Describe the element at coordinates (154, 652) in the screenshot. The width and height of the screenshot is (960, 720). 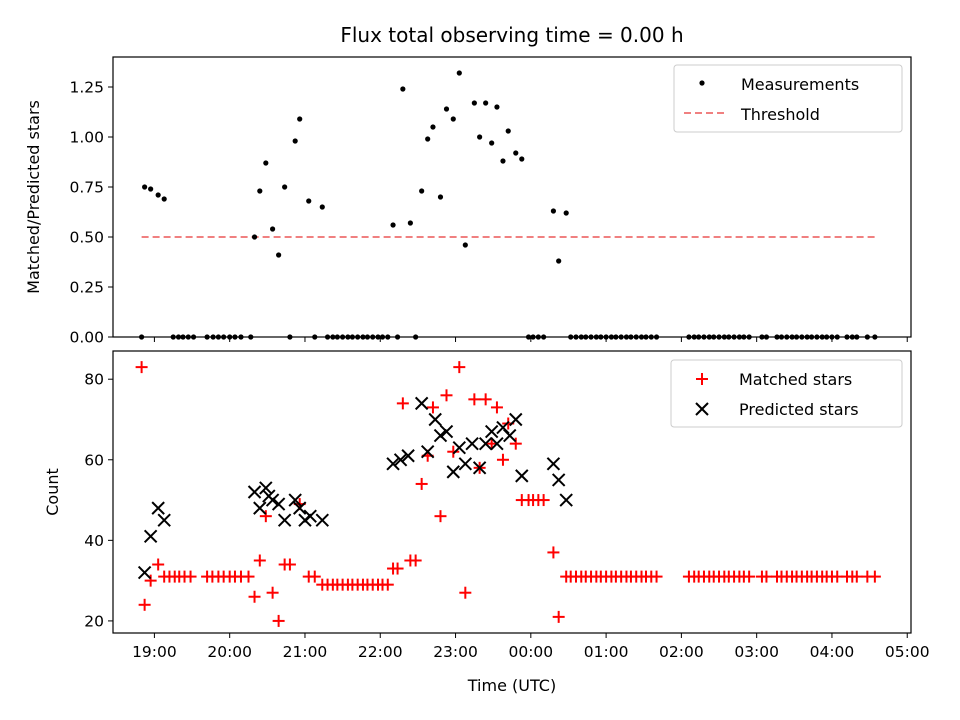
I see `x-tick-label: 19:00` at that location.